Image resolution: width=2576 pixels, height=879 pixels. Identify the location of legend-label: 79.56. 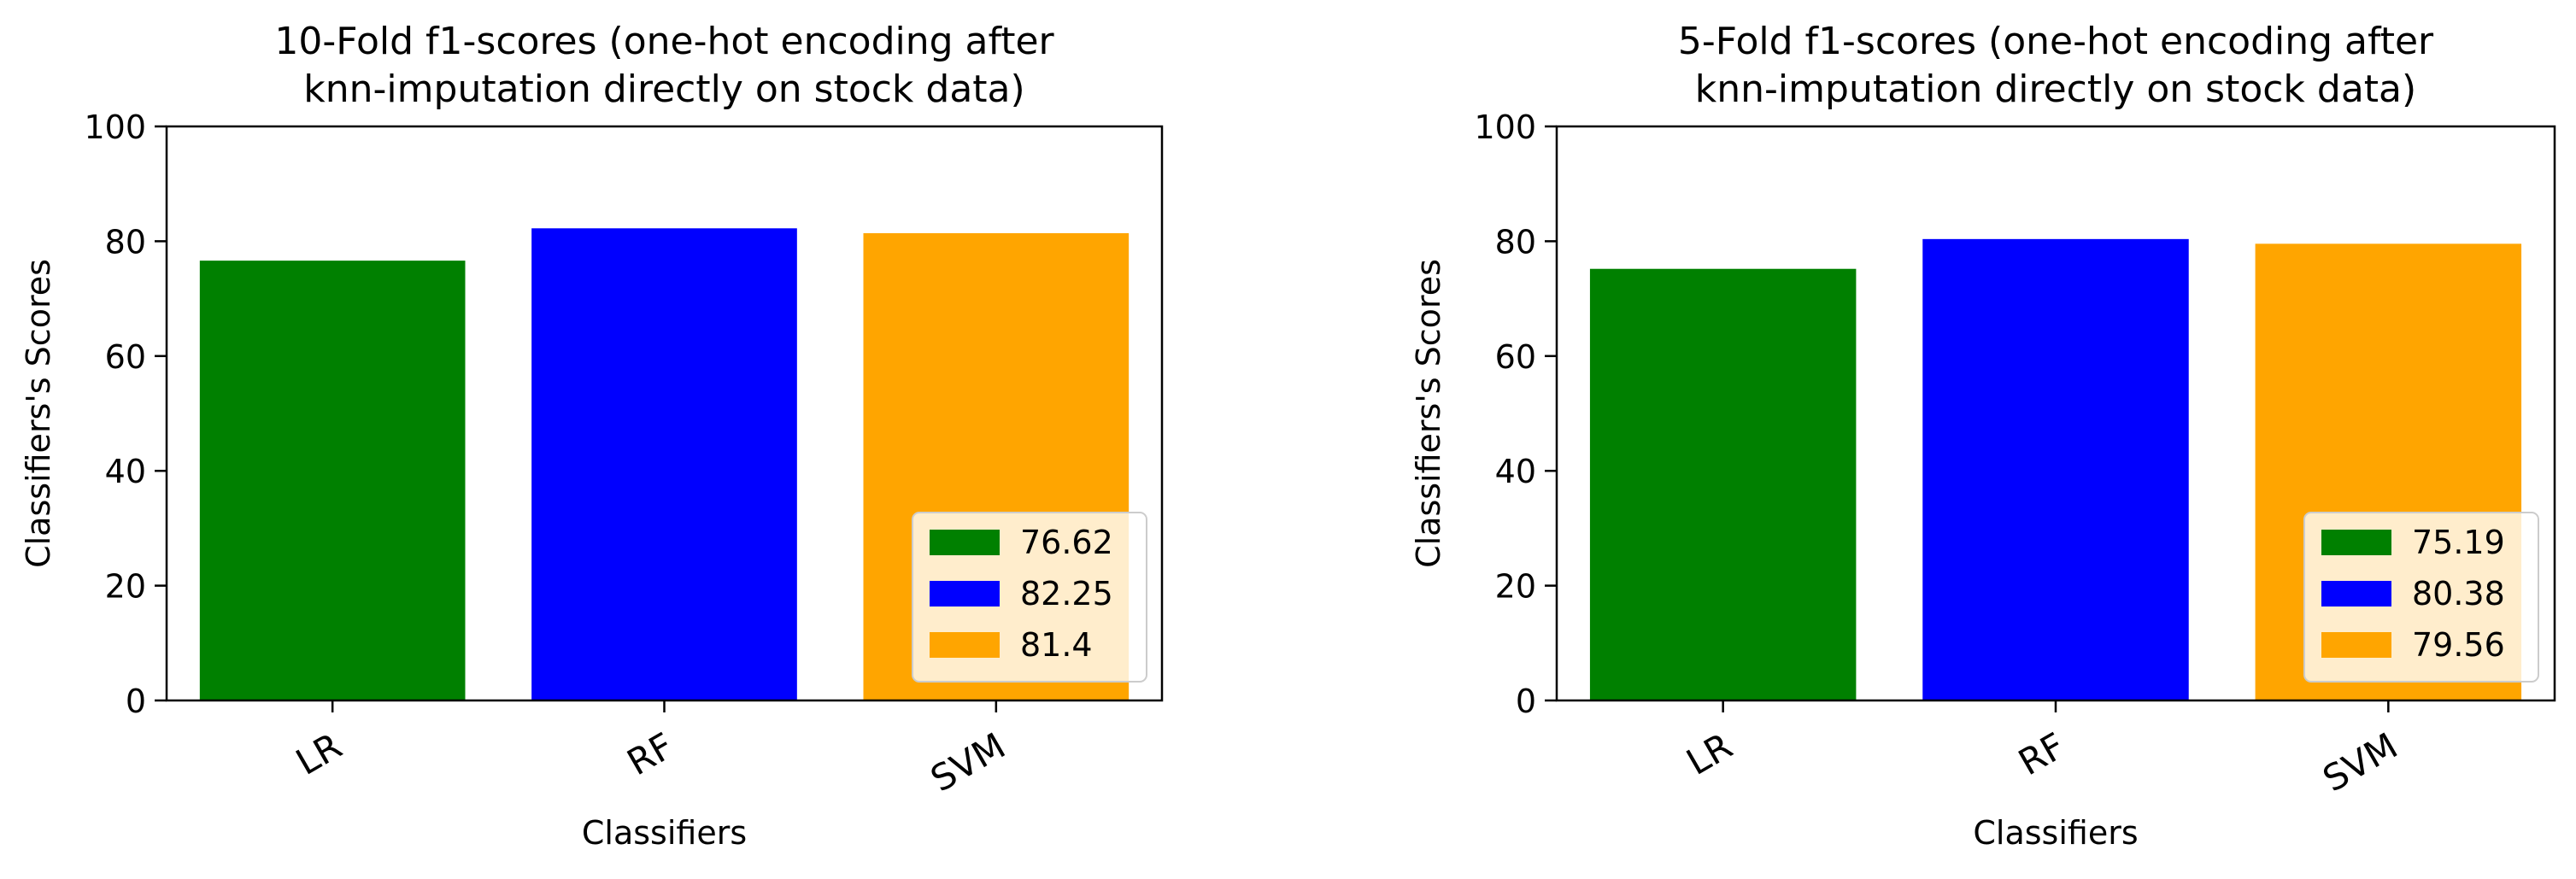
(2458, 645).